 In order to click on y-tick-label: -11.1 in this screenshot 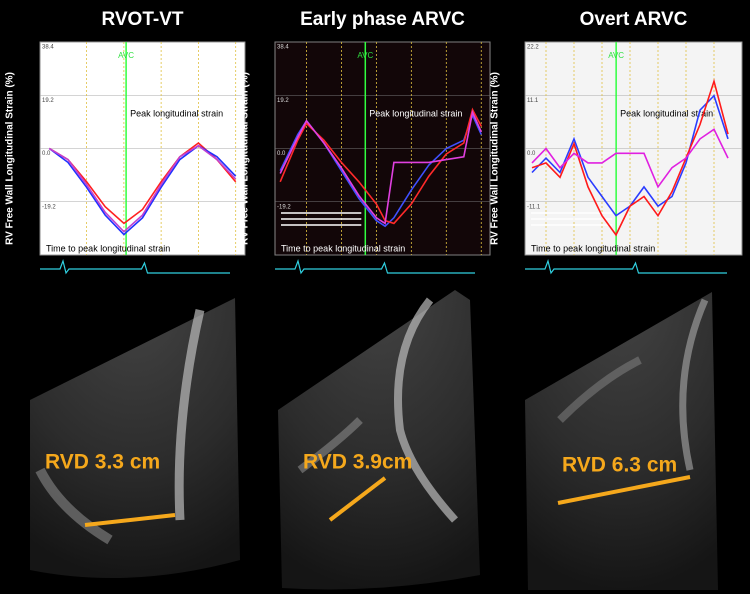, I will do `click(534, 207)`.